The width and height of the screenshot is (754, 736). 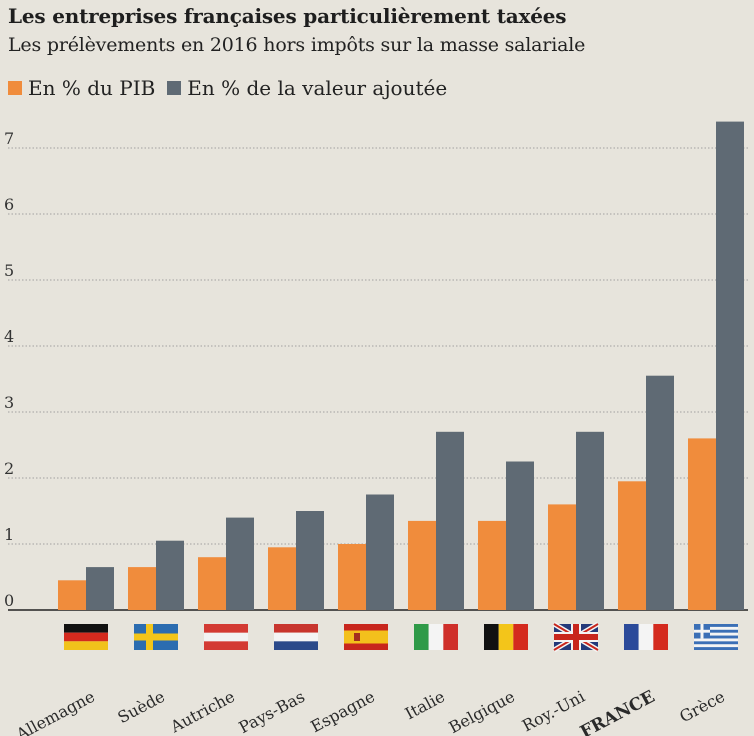 I want to click on greece-flag-icon, so click(x=716, y=637).